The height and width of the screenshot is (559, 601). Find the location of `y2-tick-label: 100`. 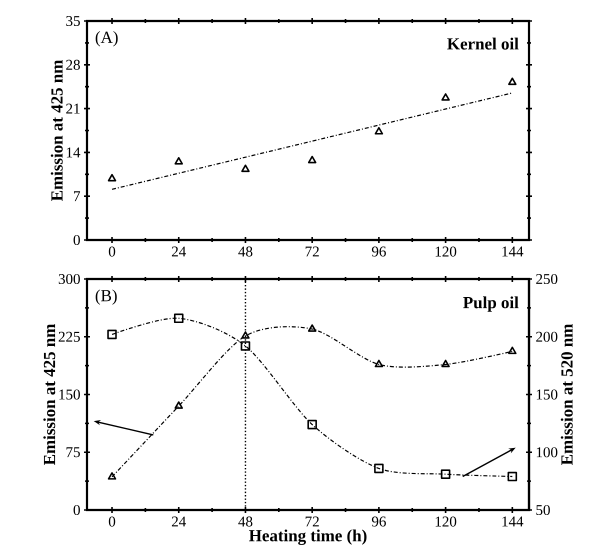

y2-tick-label: 100 is located at coordinates (547, 452).